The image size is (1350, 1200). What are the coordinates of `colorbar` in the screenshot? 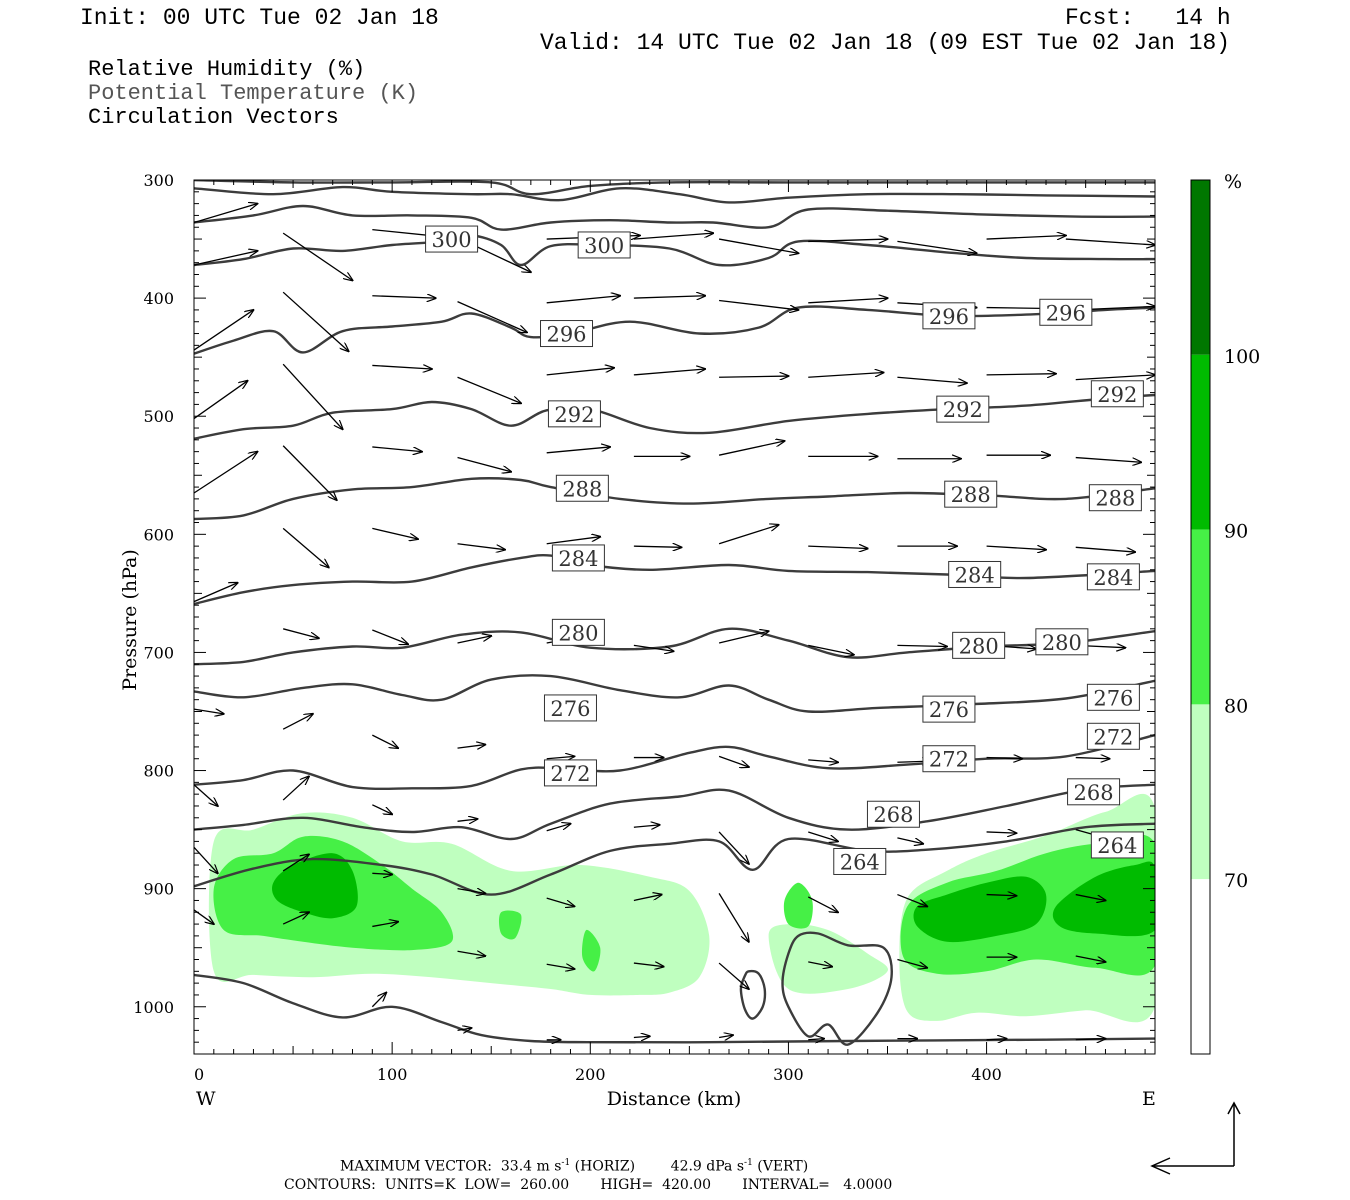 It's located at (1200, 617).